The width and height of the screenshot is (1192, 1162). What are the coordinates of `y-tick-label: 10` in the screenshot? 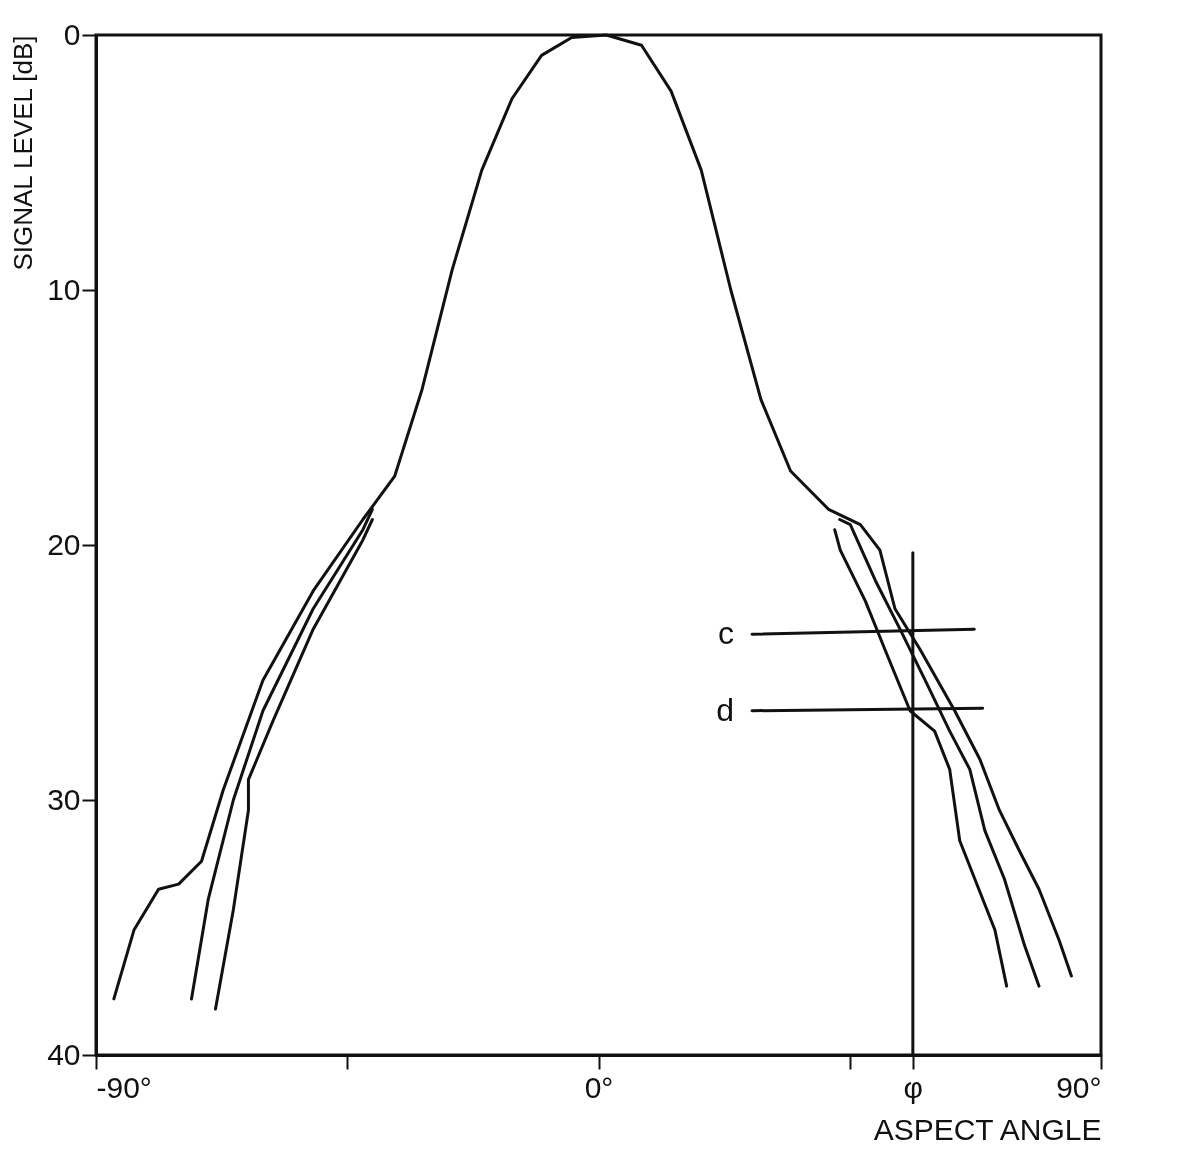 It's located at (64, 289).